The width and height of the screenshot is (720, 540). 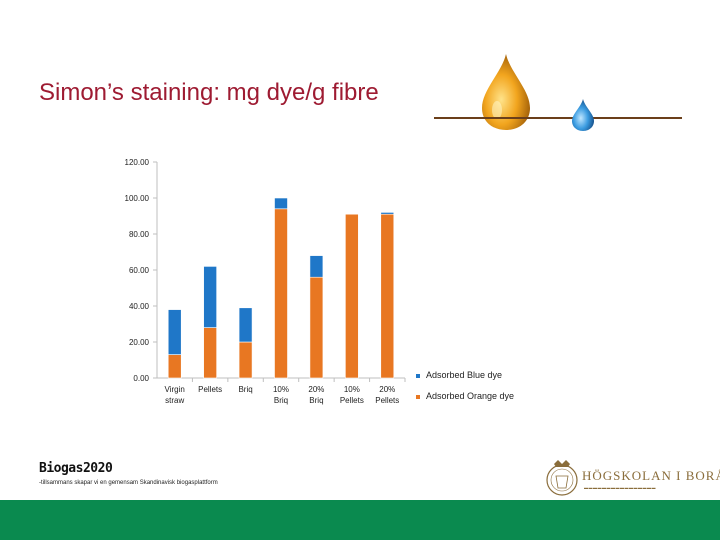 What do you see at coordinates (137, 162) in the screenshot?
I see `y-tick-label: 120.00` at bounding box center [137, 162].